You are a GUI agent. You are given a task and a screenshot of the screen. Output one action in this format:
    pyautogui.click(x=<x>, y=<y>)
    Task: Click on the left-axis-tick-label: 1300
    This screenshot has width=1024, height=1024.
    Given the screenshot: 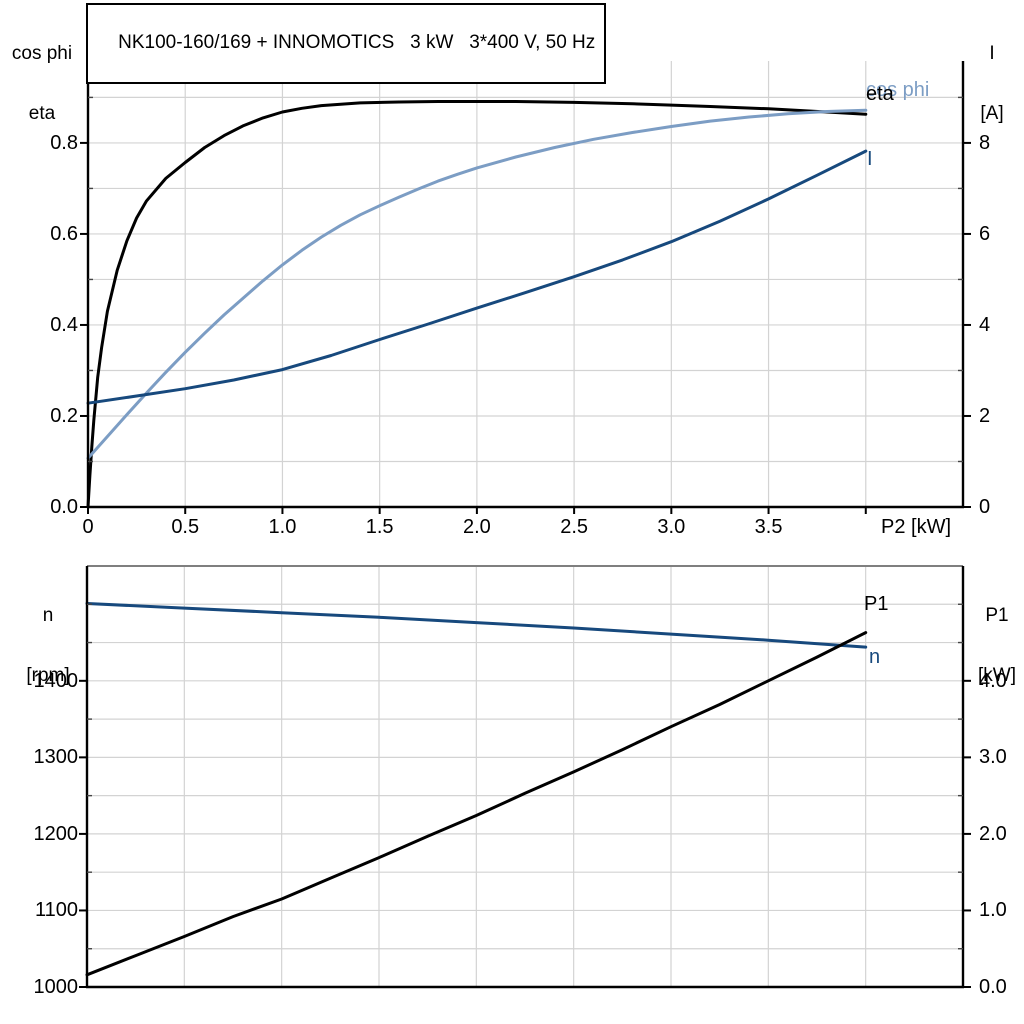 What is the action you would take?
    pyautogui.click(x=56, y=757)
    